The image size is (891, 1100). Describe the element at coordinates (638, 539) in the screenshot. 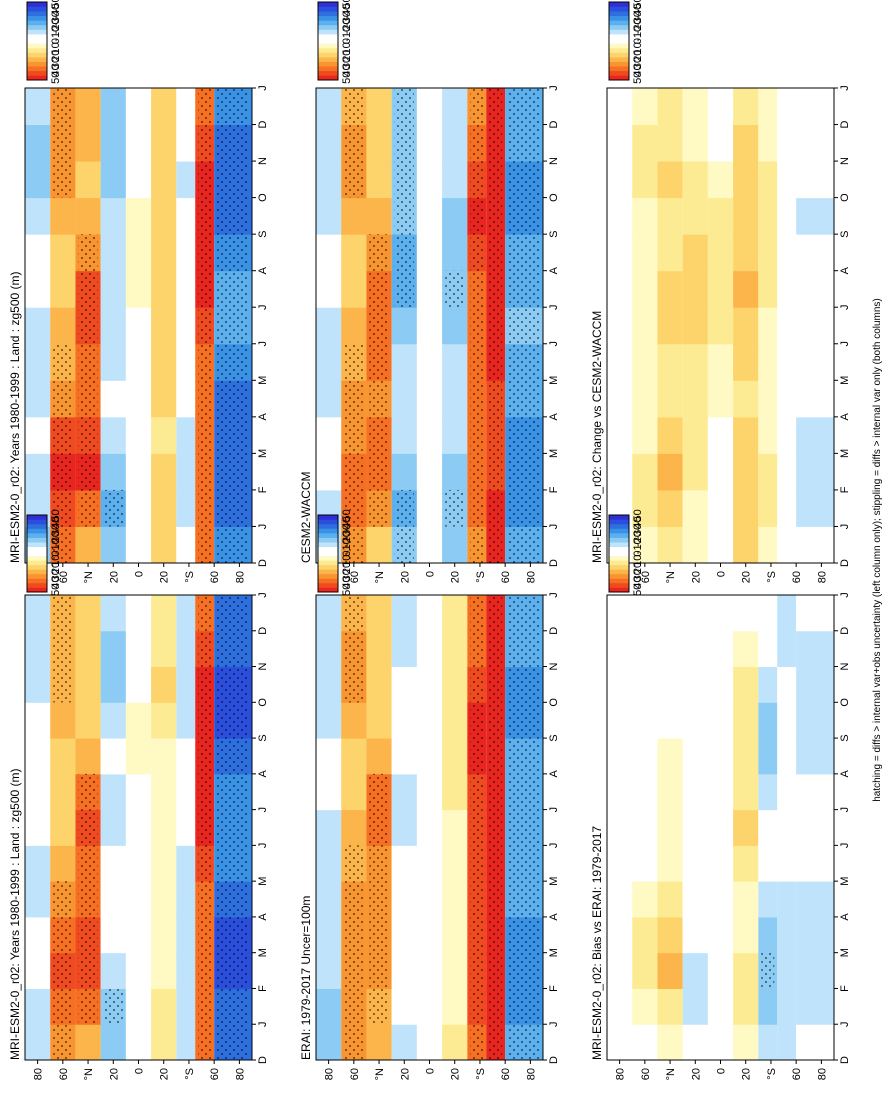

I see `colorbar-tick-label: -20` at that location.